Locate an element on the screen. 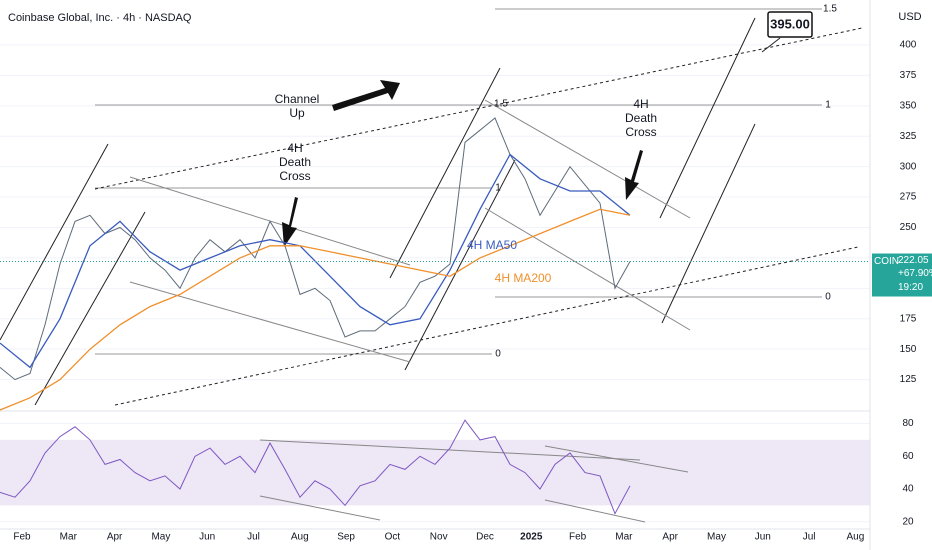  ticker: COIN is located at coordinates (886, 261).